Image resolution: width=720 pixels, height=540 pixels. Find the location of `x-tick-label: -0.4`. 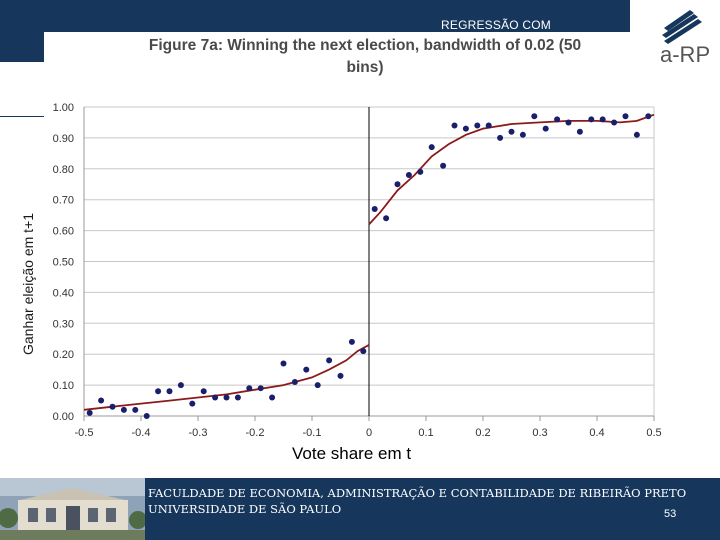

x-tick-label: -0.4 is located at coordinates (141, 433).